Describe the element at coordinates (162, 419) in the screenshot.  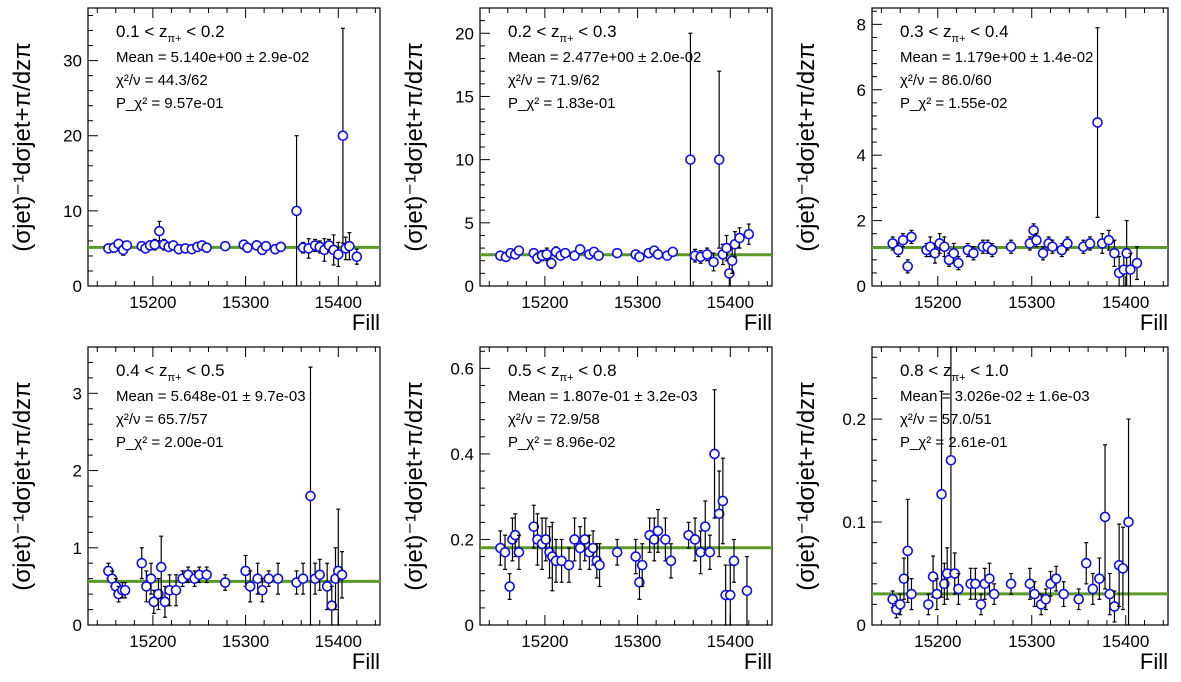
I see `stat-line: χ²/ν = 65.7/57` at that location.